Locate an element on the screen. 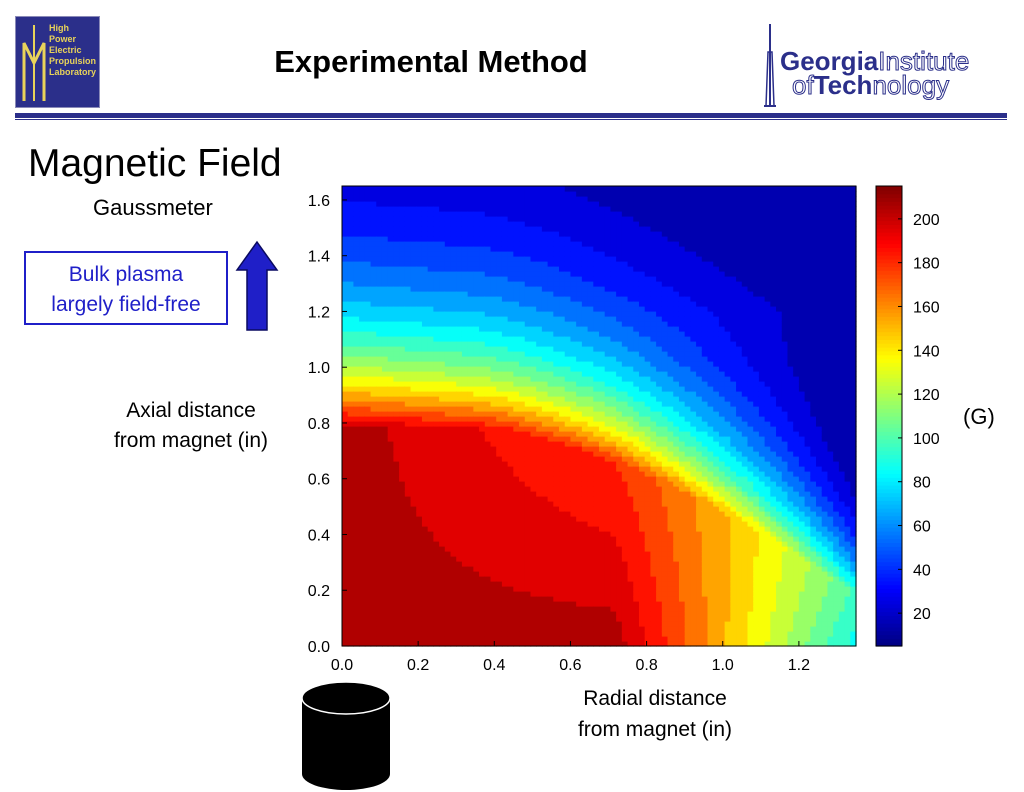  up-arrow-icon is located at coordinates (257, 285).